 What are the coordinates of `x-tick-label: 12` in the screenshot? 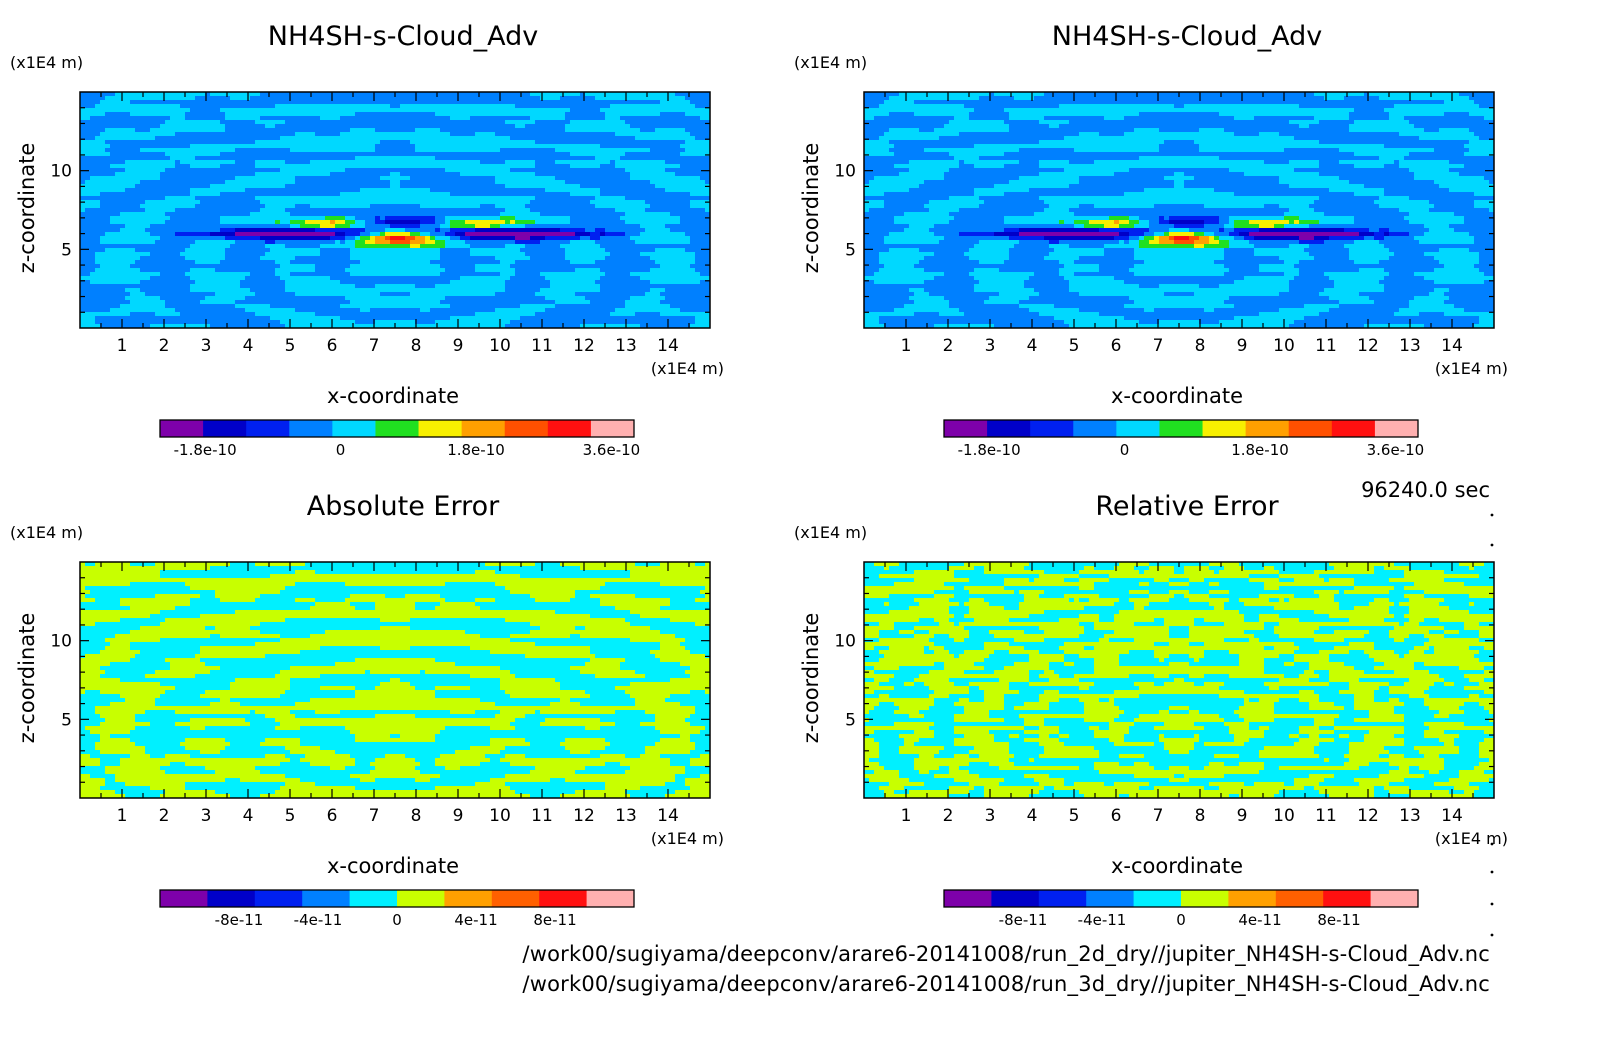 It's located at (584, 346).